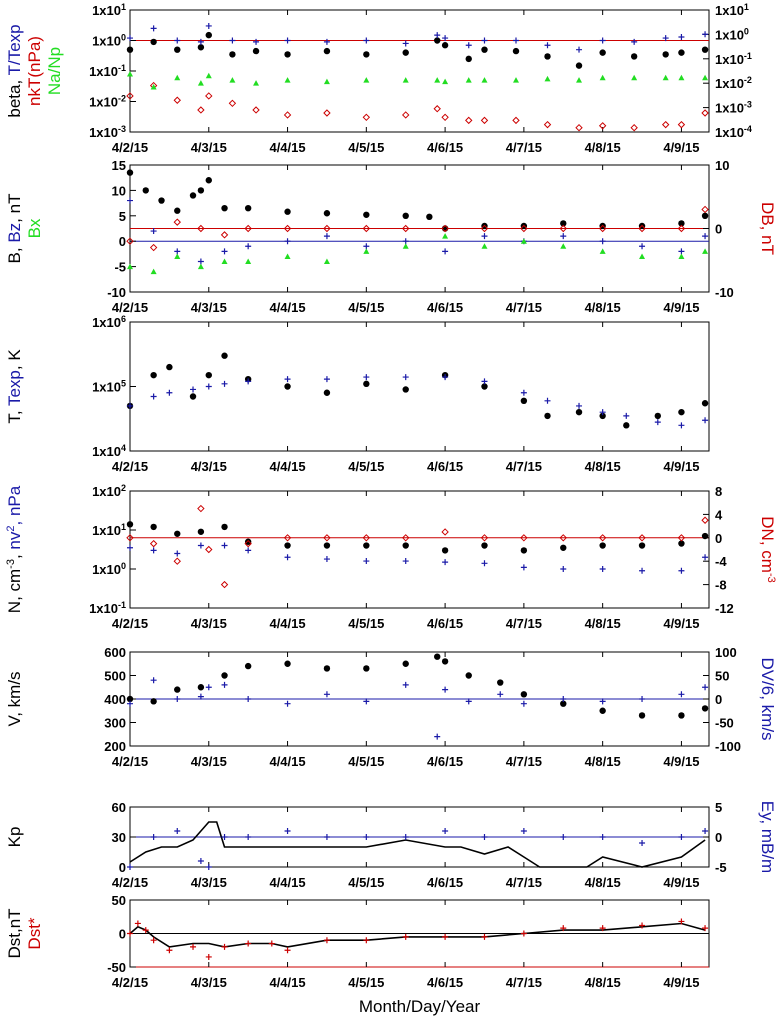 Image resolution: width=783 pixels, height=1029 pixels. Describe the element at coordinates (767, 837) in the screenshot. I see `right-axis-label: Ey, mB/m` at that location.